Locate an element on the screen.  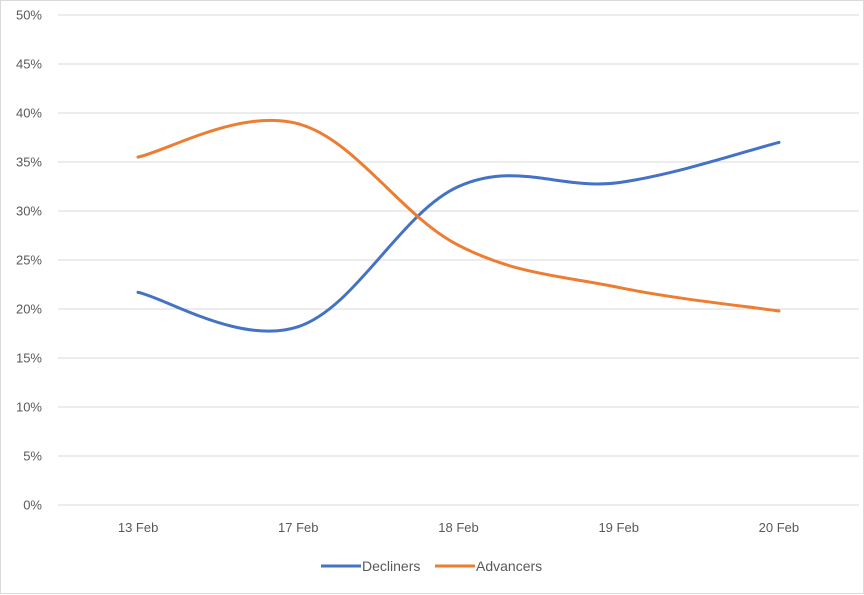
x-tick-label: 20 Feb is located at coordinates (779, 527).